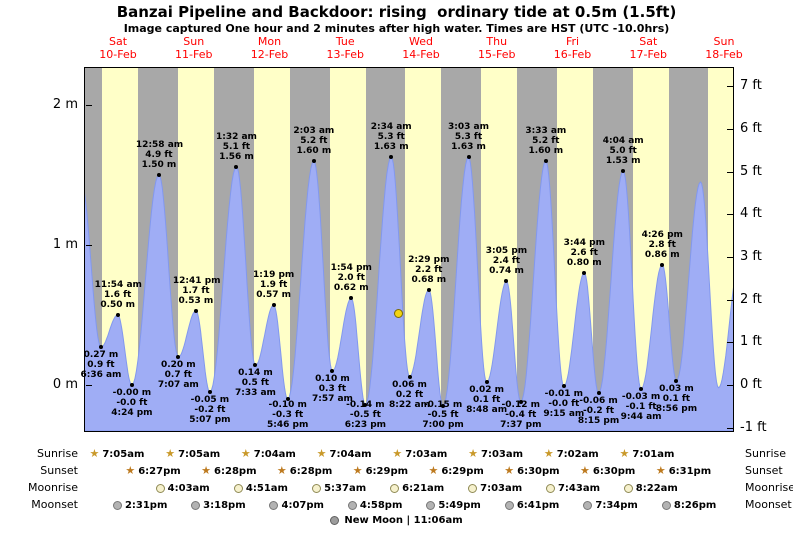 The height and width of the screenshot is (539, 793). I want to click on day-label: Sat 10-Feb, so click(118, 48).